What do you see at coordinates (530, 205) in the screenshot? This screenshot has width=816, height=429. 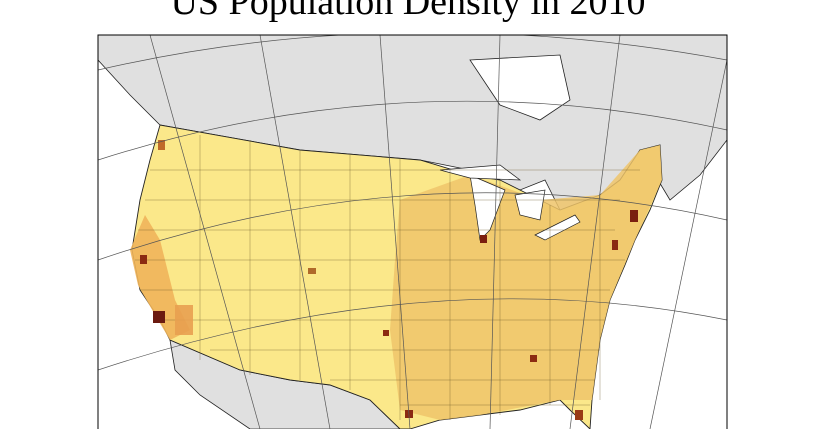 I see `lake-huron` at bounding box center [530, 205].